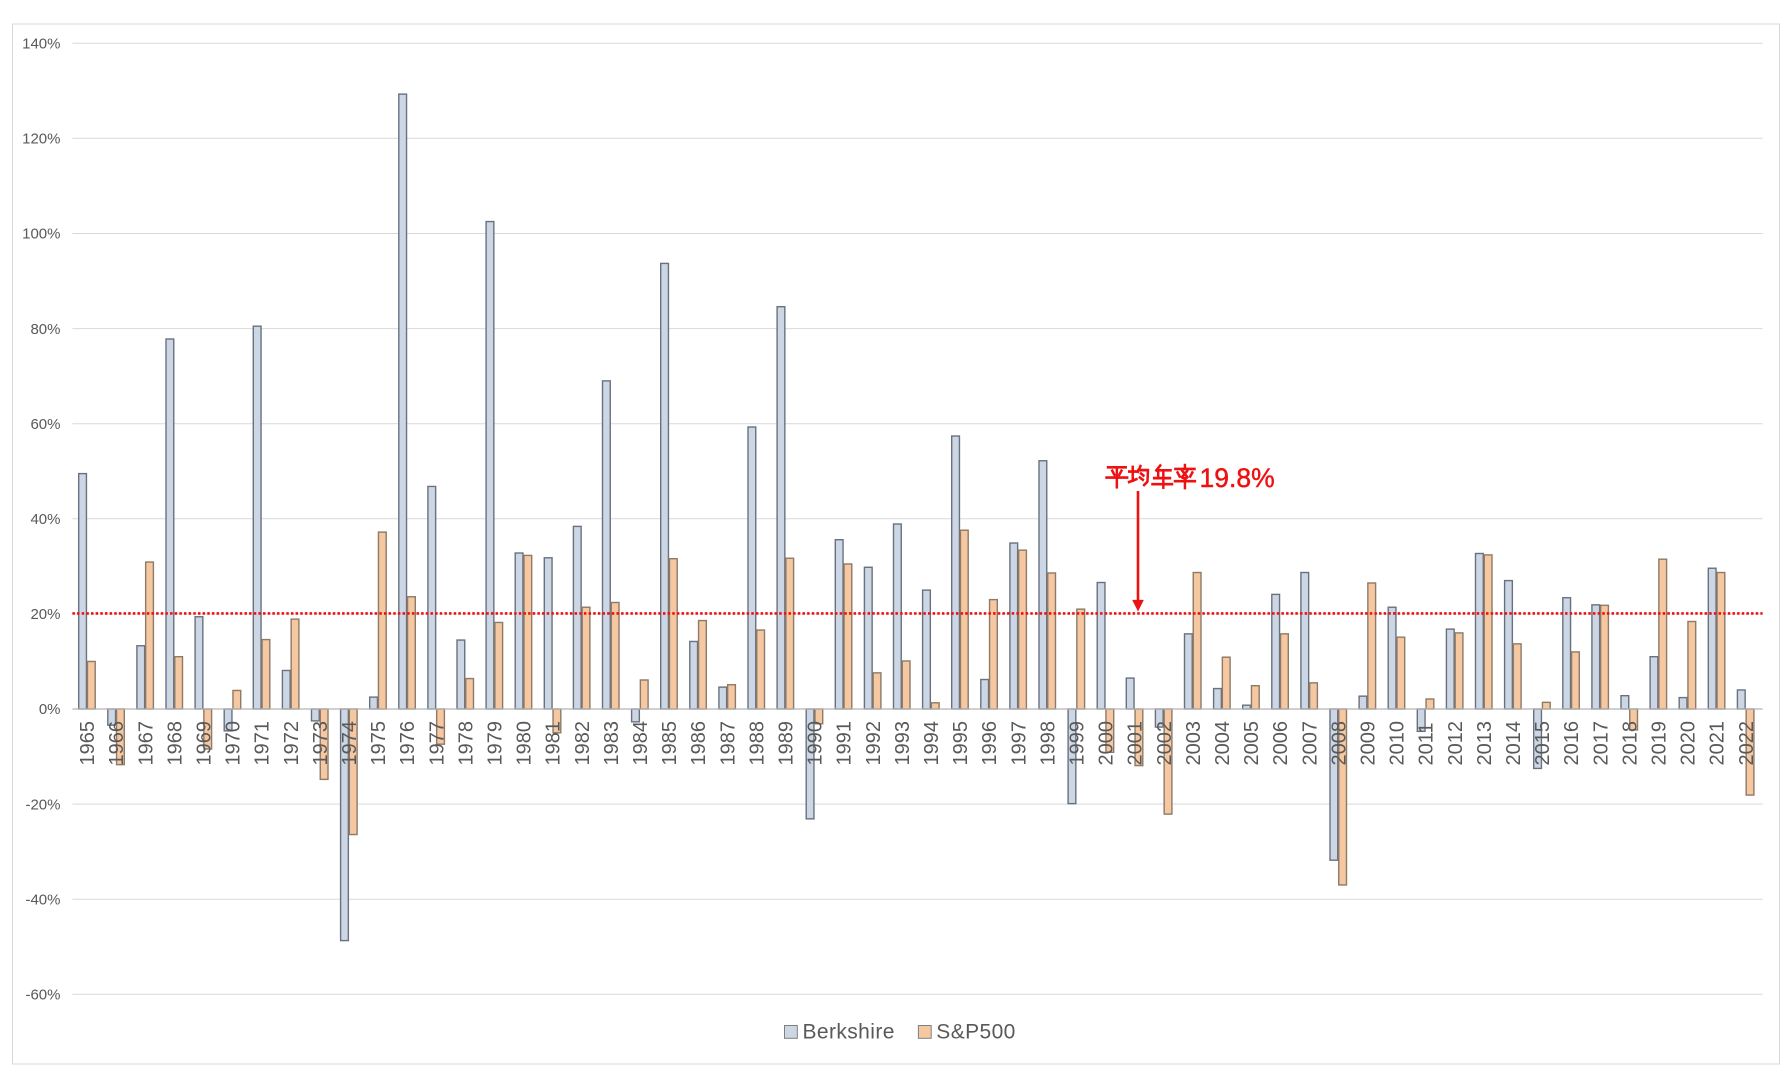 The height and width of the screenshot is (1074, 1790). What do you see at coordinates (1048, 743) in the screenshot?
I see `svg-text: 1998` at bounding box center [1048, 743].